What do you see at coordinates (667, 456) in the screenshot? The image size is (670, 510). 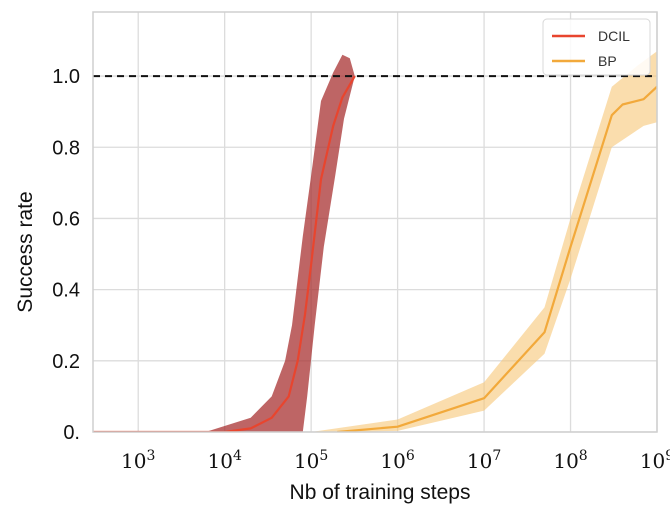 I see `x-tick-exponent: 9` at bounding box center [667, 456].